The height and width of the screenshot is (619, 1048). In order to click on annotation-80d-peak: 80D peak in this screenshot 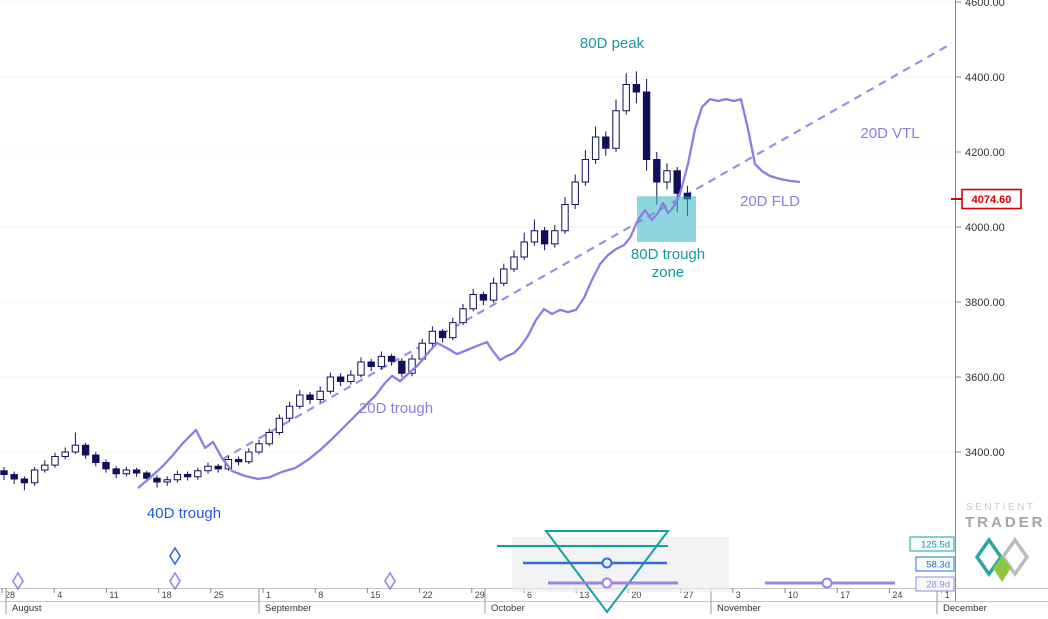, I will do `click(612, 43)`.